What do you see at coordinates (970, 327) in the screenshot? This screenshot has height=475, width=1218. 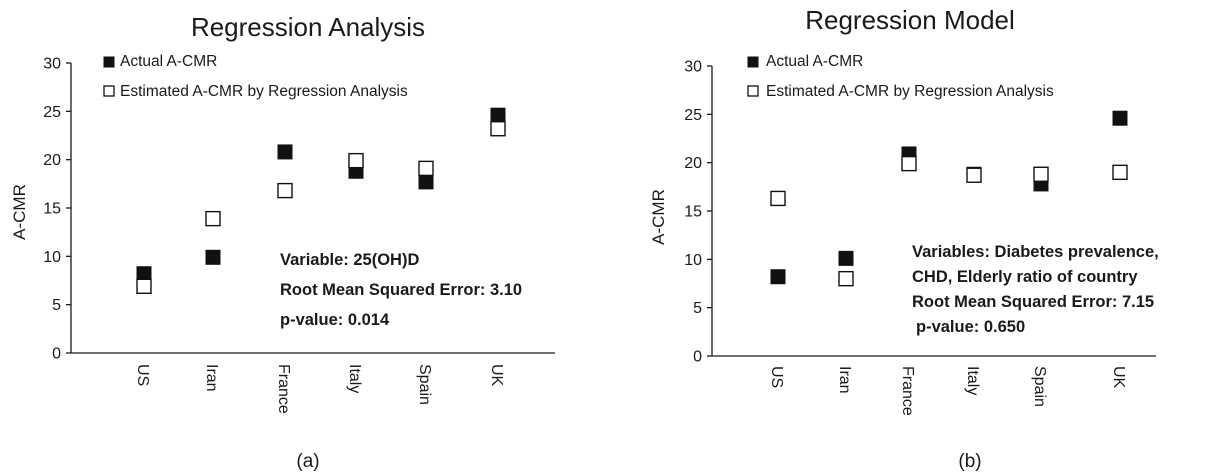 I see `annotation-line: p-value: 0.650` at bounding box center [970, 327].